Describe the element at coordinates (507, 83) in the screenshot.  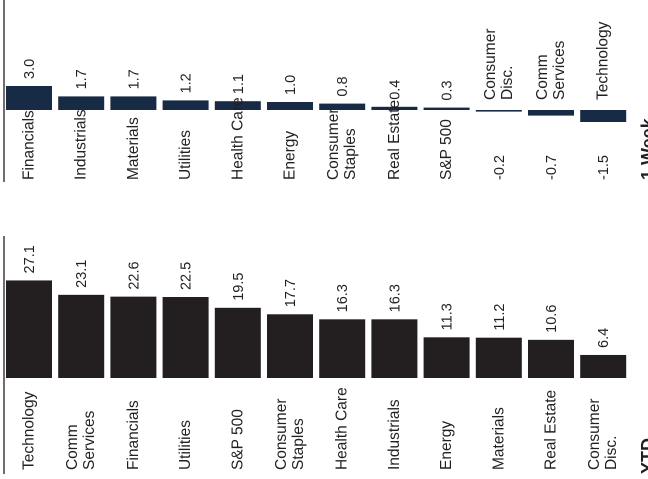
I see `week-category-label-consumer-disc: Disc.` at that location.